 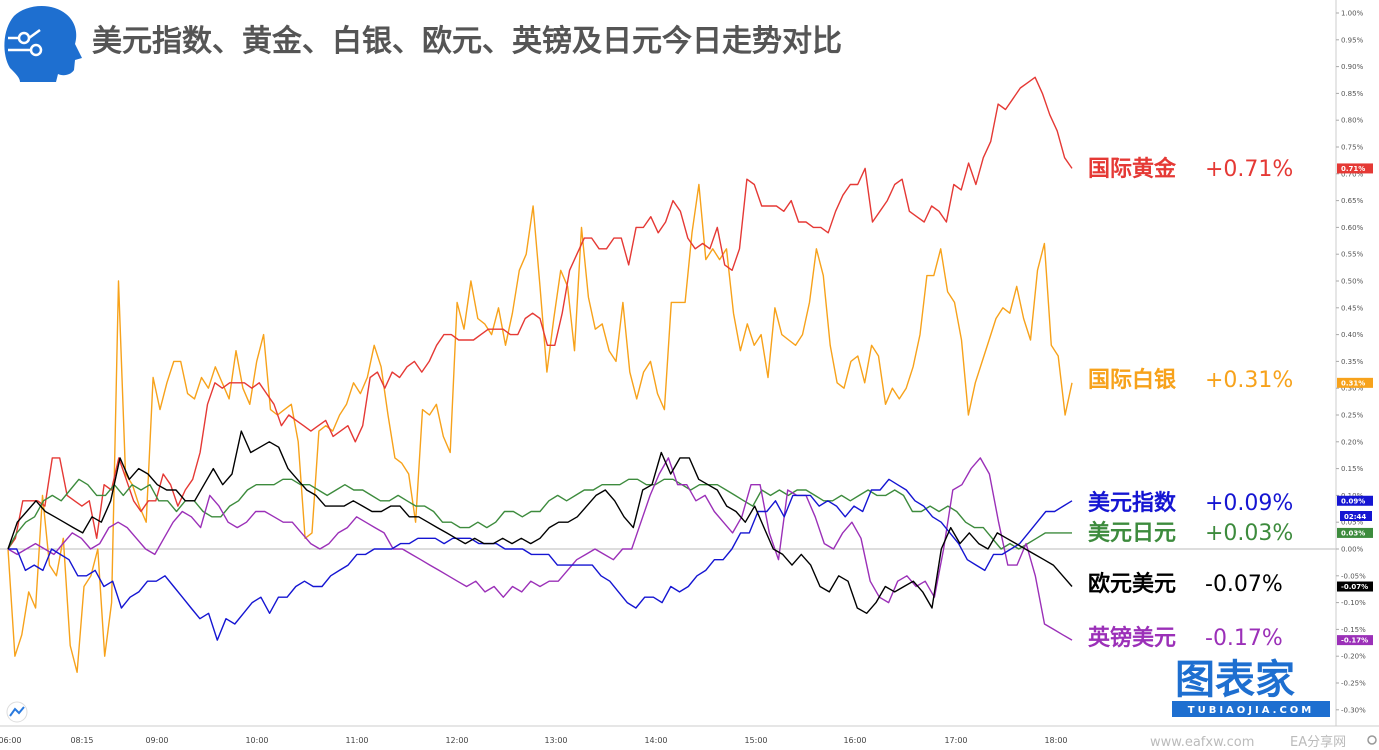 What do you see at coordinates (1353, 603) in the screenshot?
I see `y-tick-label: -0.10%` at bounding box center [1353, 603].